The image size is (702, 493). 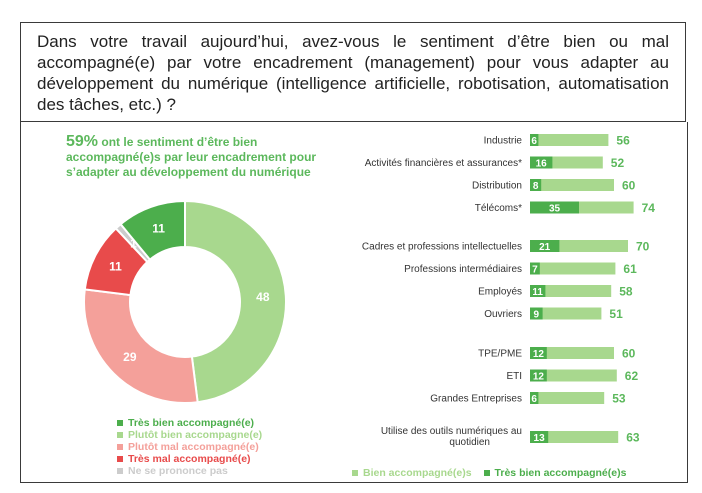 I want to click on legend-item: Bien accompagné(e)s, so click(x=412, y=473).